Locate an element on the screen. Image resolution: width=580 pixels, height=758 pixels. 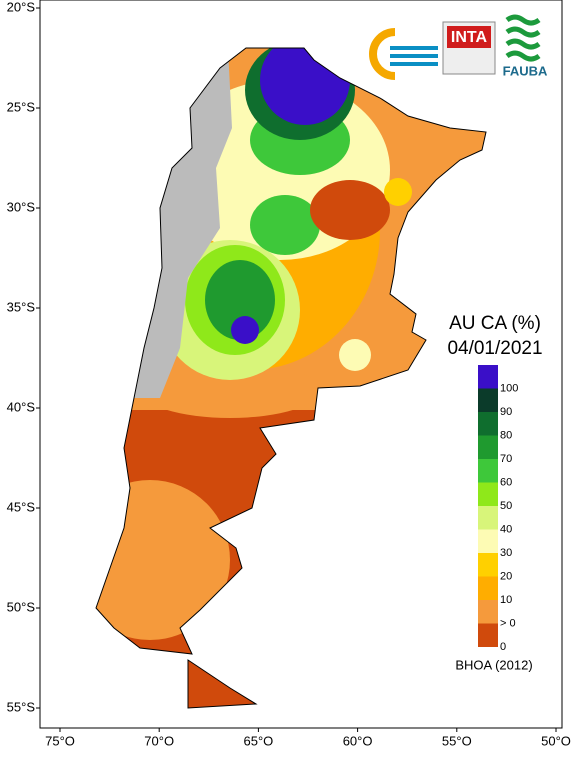
inta-logo: INTA is located at coordinates (469, 37).